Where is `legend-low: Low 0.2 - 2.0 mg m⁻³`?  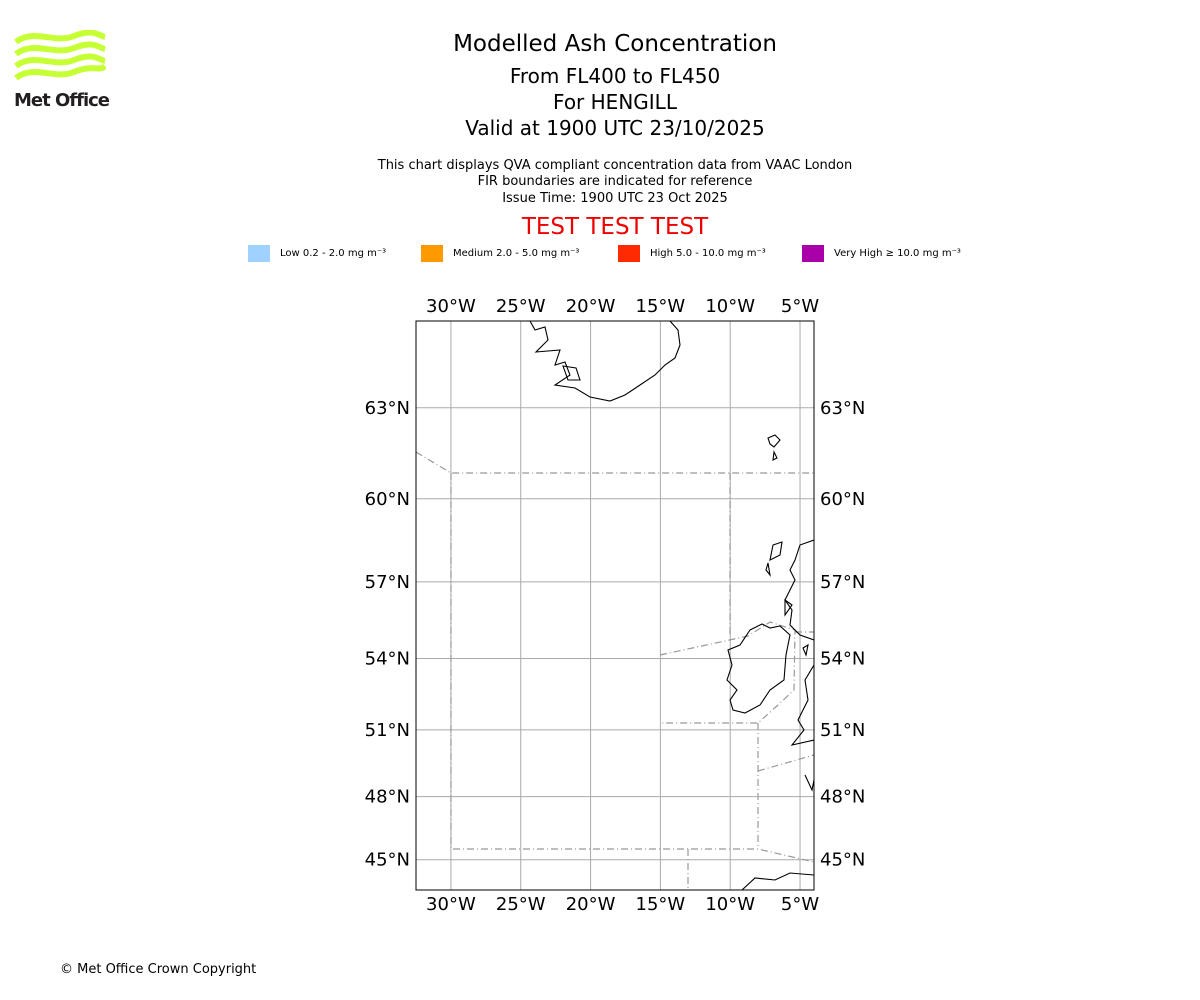
legend-low: Low 0.2 - 2.0 mg m⁻³ is located at coordinates (317, 253).